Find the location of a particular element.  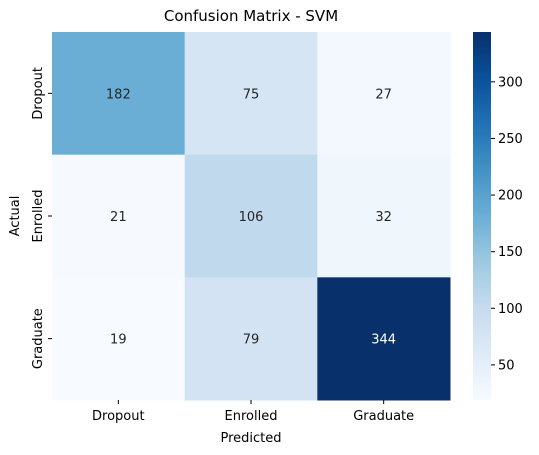

colorbar-tick-label: 150 is located at coordinates (510, 252).